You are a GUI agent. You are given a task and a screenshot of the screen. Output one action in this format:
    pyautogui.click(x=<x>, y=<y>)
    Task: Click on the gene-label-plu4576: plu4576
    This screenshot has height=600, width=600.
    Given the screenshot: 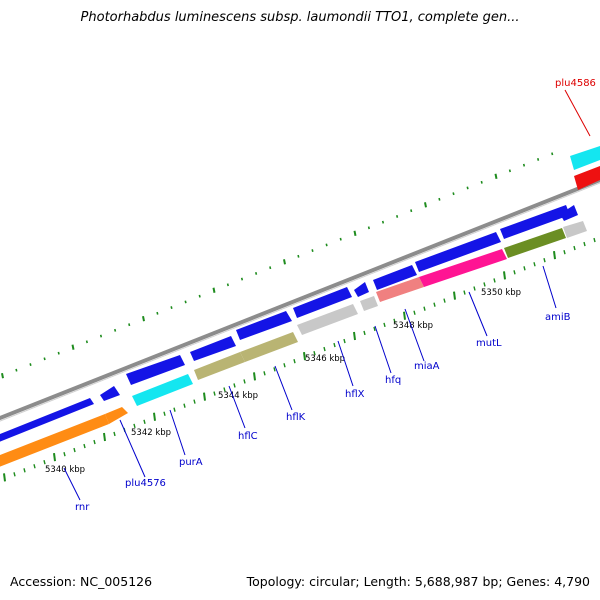 What is the action you would take?
    pyautogui.click(x=145, y=483)
    